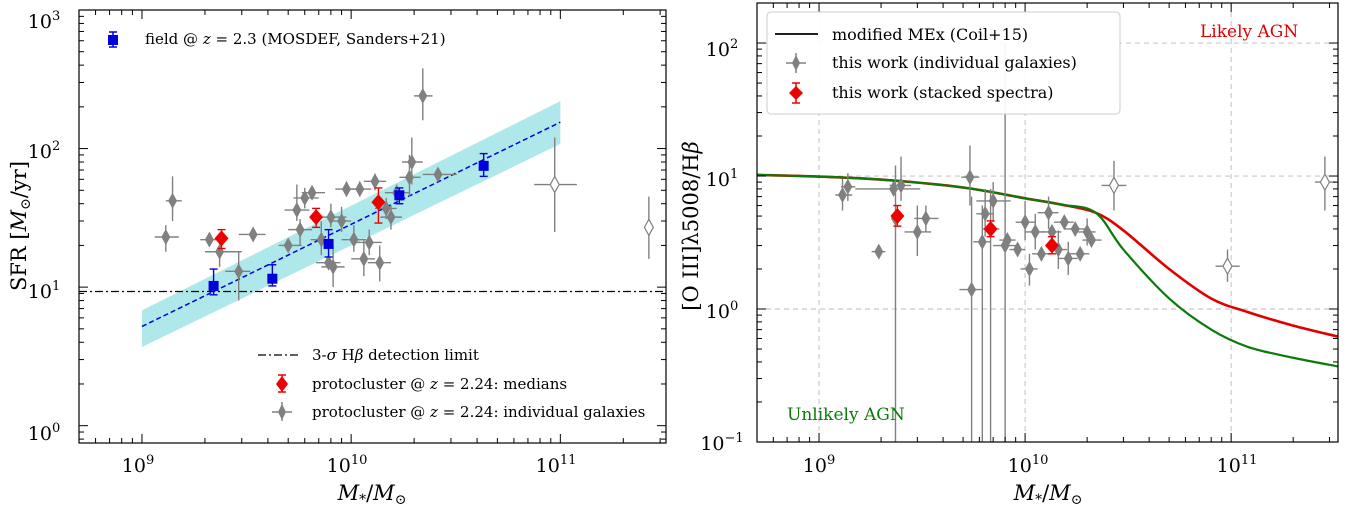  What do you see at coordinates (1249, 32) in the screenshot?
I see `likely-agn-label: Likely AGN` at bounding box center [1249, 32].